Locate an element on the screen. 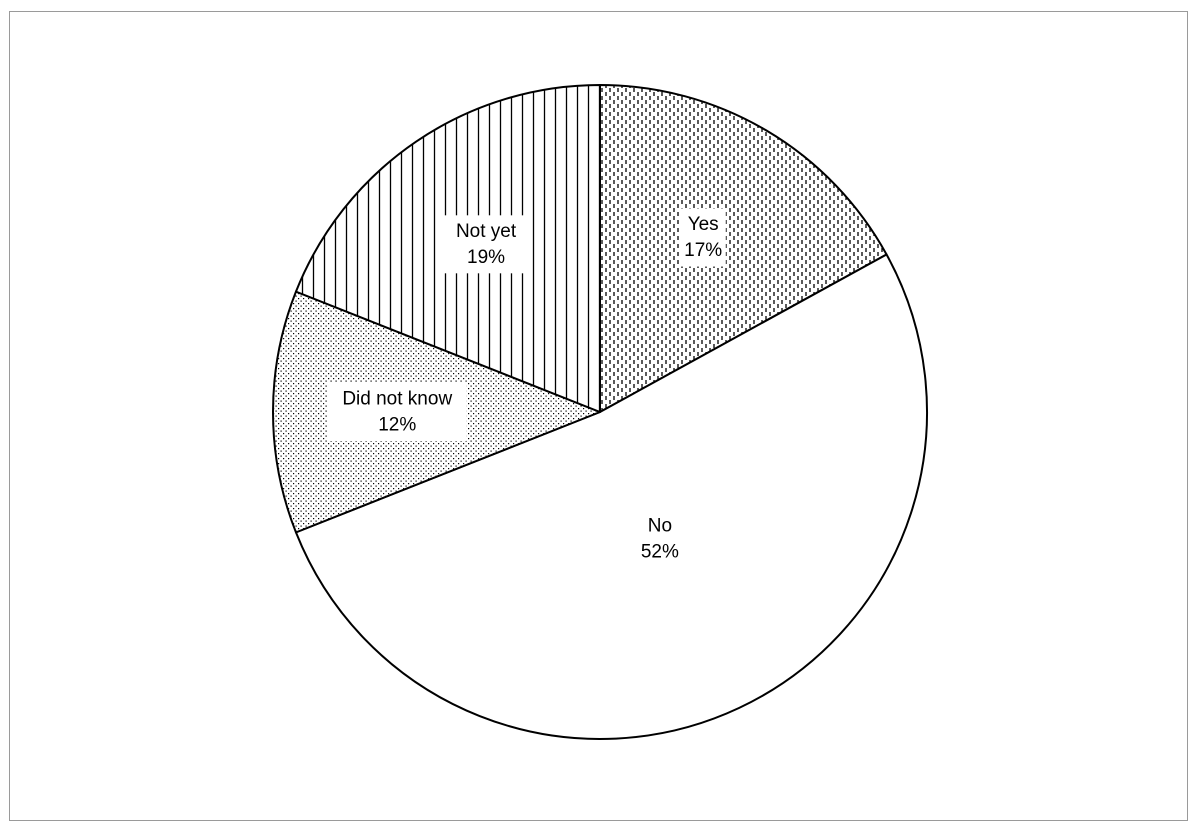 The width and height of the screenshot is (1191, 821). data-label-no: No 52% is located at coordinates (660, 539).